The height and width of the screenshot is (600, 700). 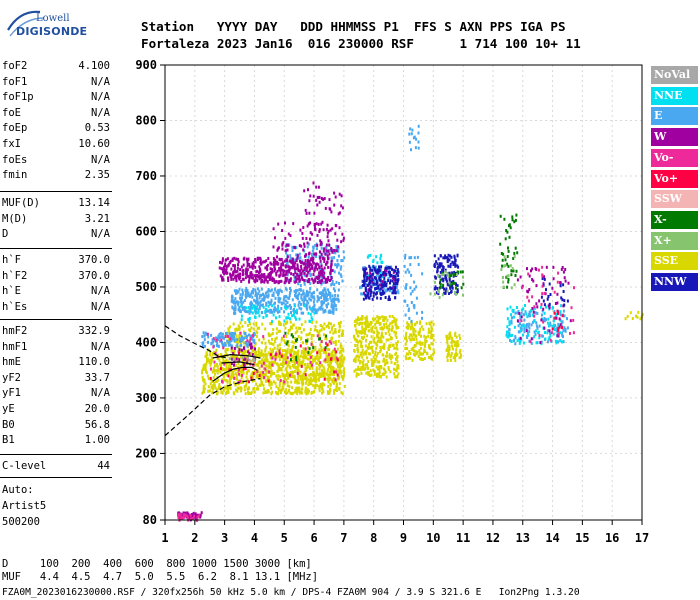 I want to click on param-label: M(D), so click(x=15, y=218).